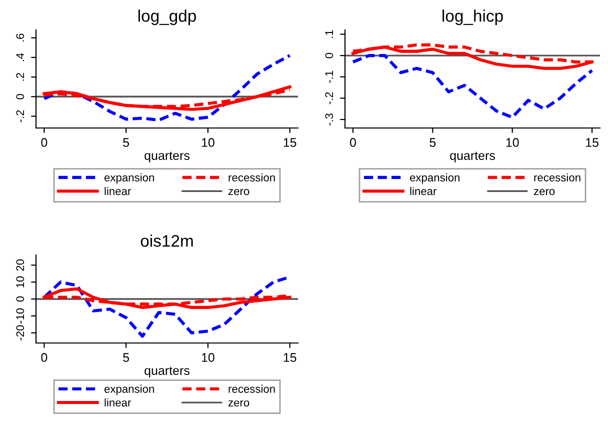  Describe the element at coordinates (20, 57) in the screenshot. I see `y-tick-label: .4` at that location.